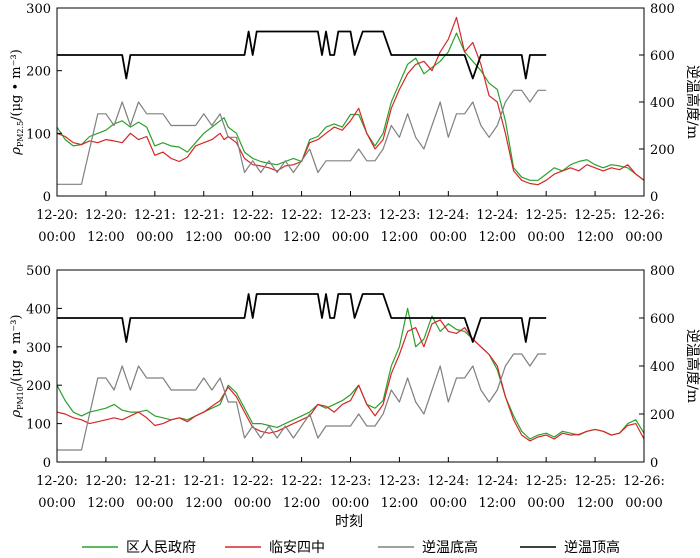 Image resolution: width=700 pixels, height=558 pixels. I want to click on legend-item-linan-school: 临安四中, so click(275, 548).